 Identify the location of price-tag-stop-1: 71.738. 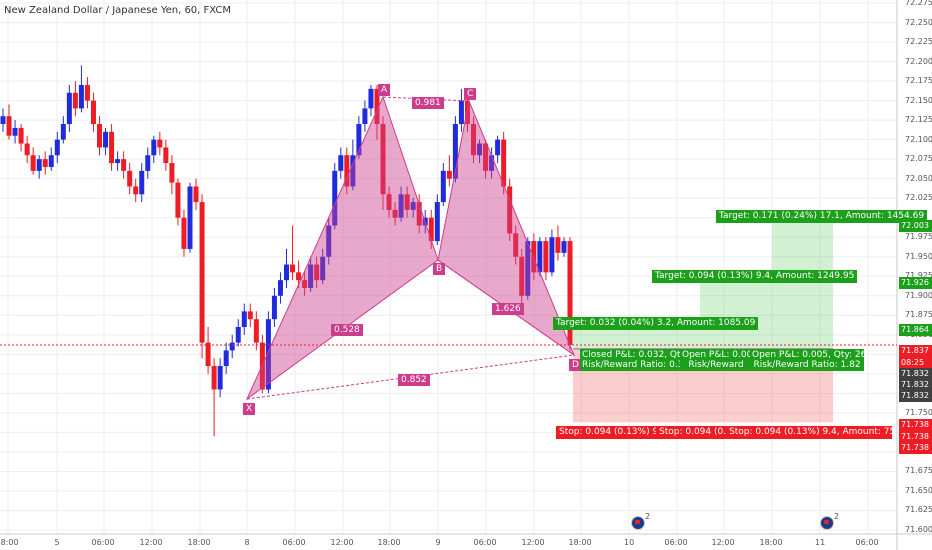
(915, 425).